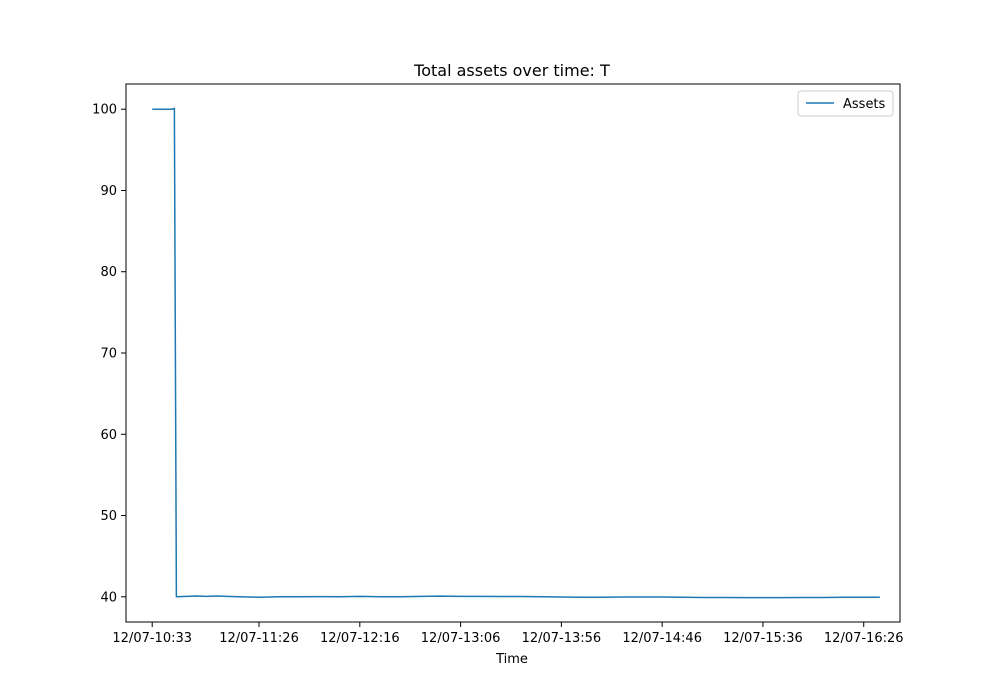 This screenshot has width=1000, height=700. Describe the element at coordinates (152, 638) in the screenshot. I see `x-tick-label: 12/07-10:33` at that location.